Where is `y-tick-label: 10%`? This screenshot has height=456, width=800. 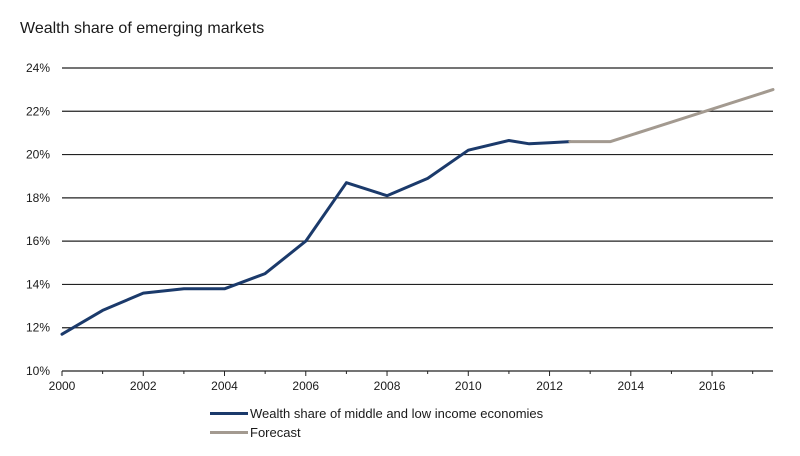 y-tick-label: 10% is located at coordinates (38, 371).